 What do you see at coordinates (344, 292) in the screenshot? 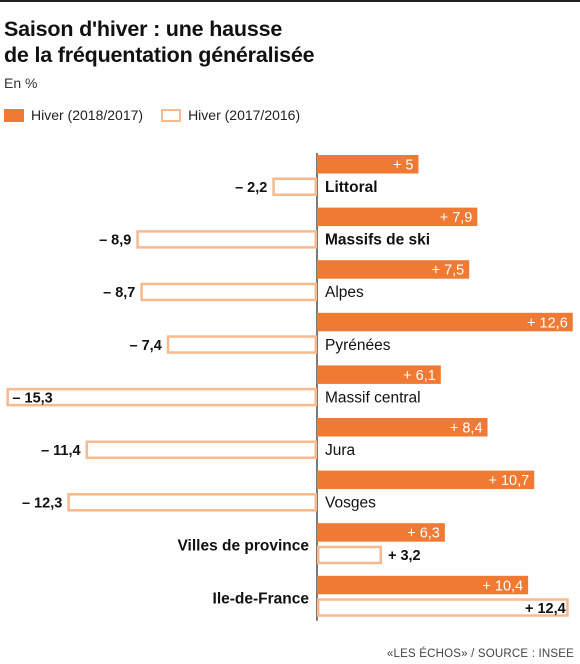
I see `category-label-2: Alpes` at bounding box center [344, 292].